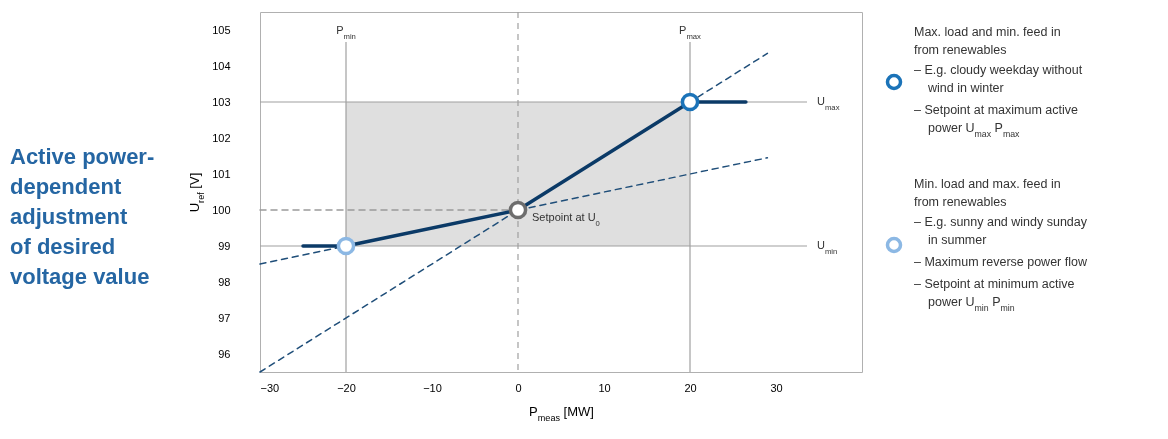 This screenshot has width=1168, height=439. Describe the element at coordinates (1001, 262) in the screenshot. I see `text: – Maximum reverse power flow` at that location.